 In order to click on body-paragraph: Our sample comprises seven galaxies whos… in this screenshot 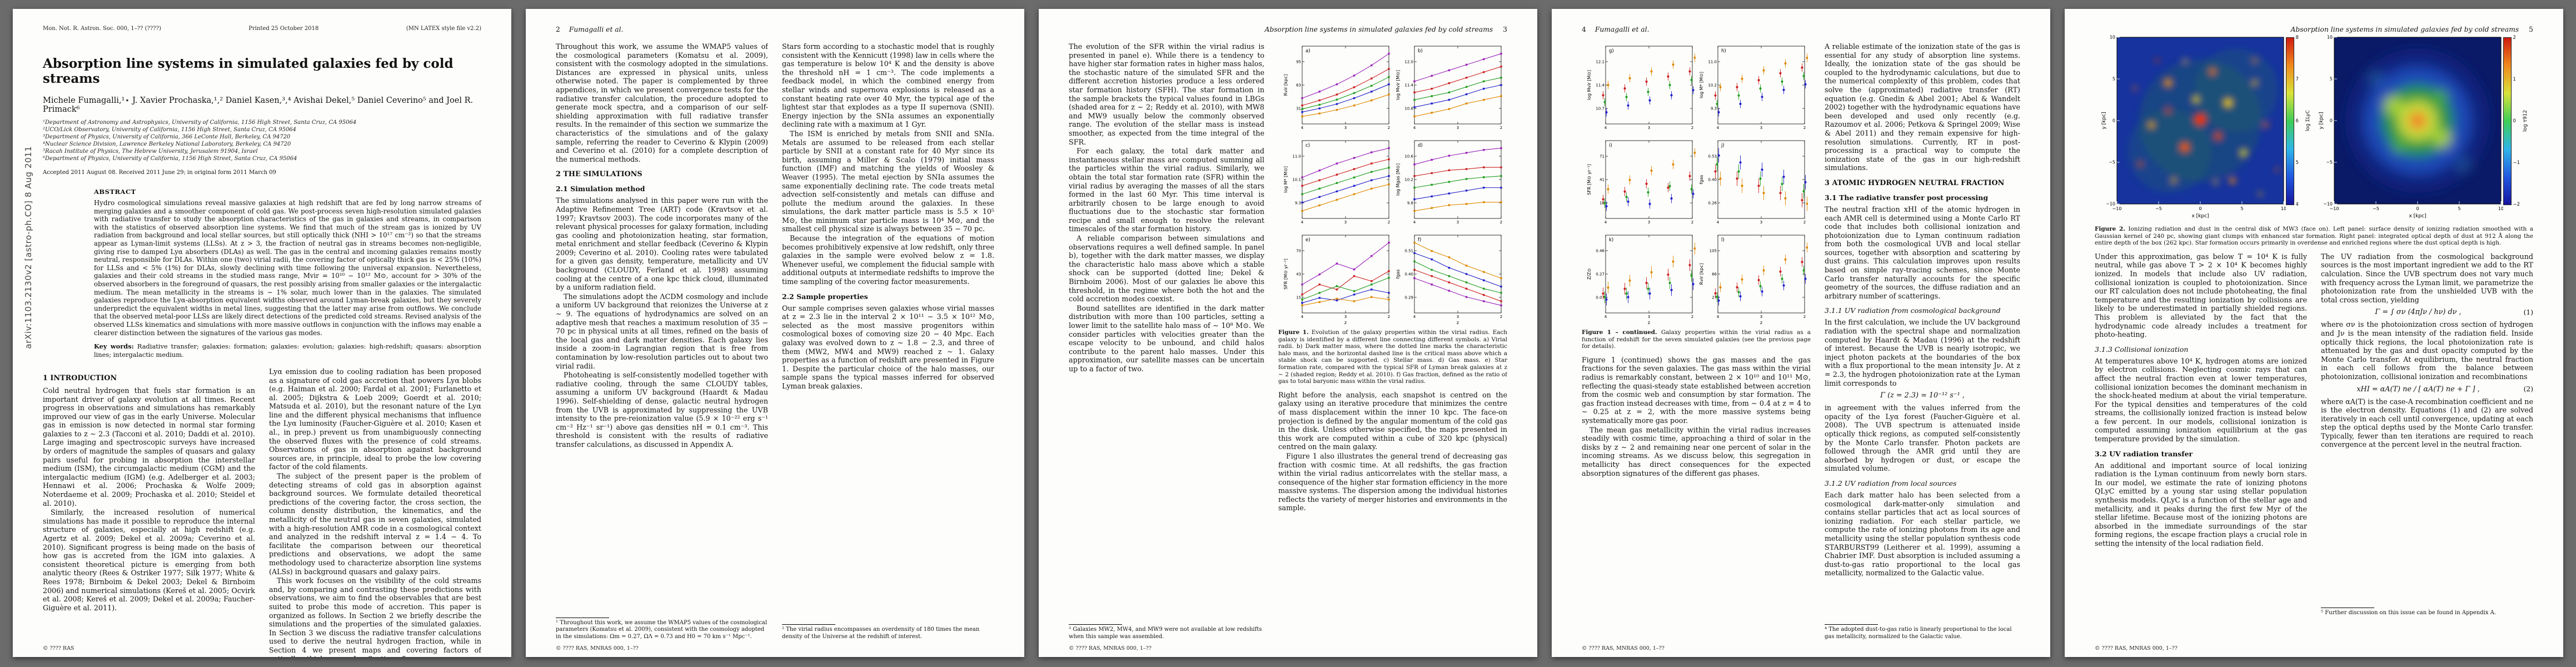, I will do `click(888, 346)`.